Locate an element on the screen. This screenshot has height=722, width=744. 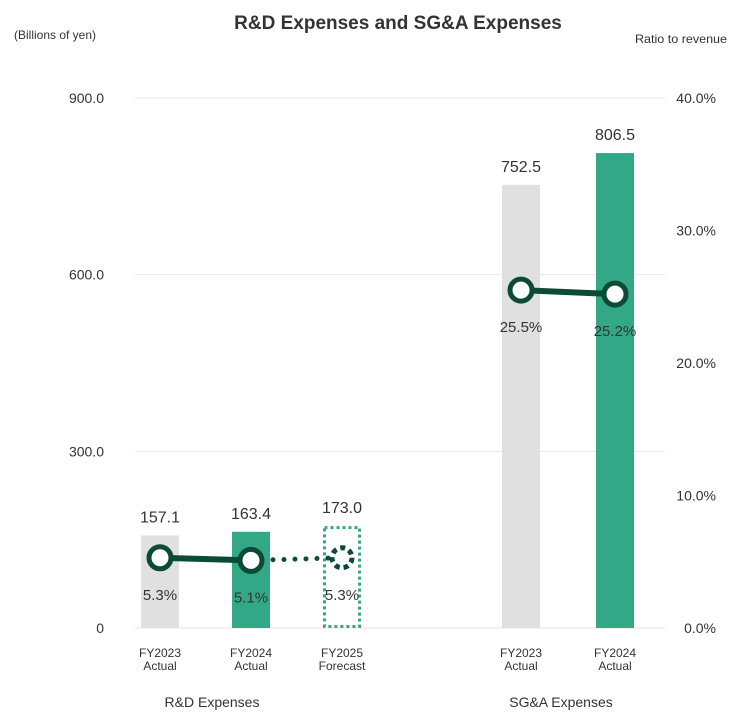
group-label: R&D Expenses is located at coordinates (212, 702).